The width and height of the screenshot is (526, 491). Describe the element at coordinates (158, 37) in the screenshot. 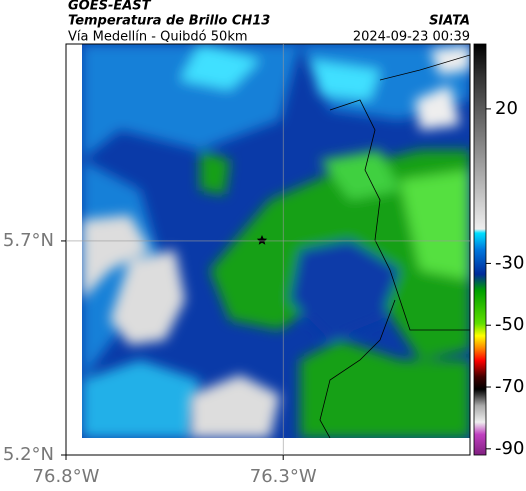

I see `subtitle: Vía Medellín - Quibdó 50km` at that location.